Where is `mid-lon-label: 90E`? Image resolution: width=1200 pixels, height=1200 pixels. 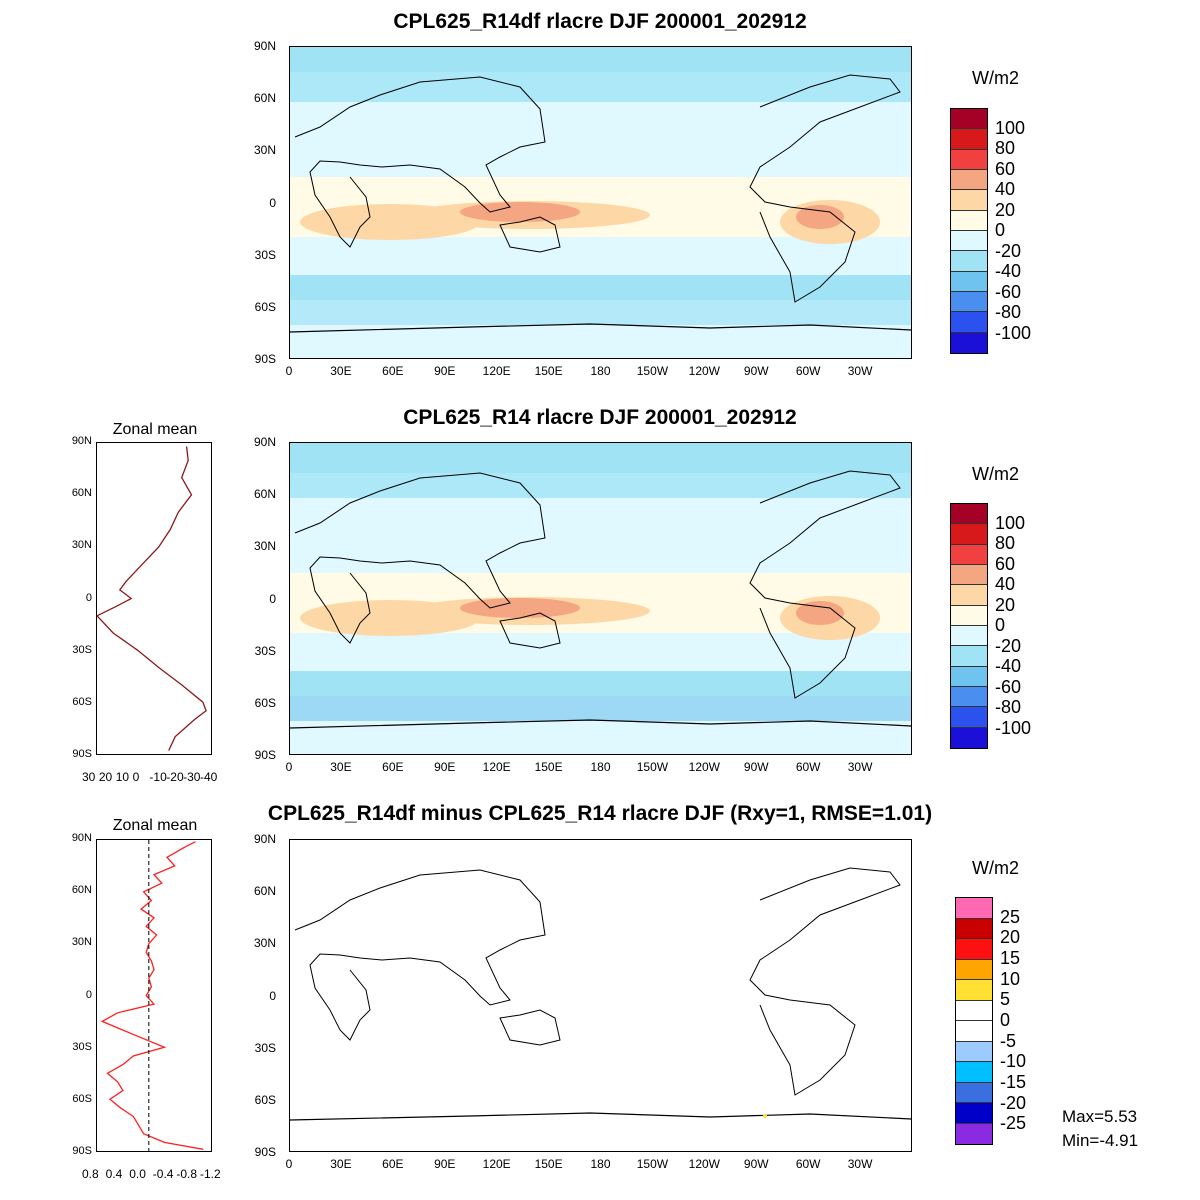
mid-lon-label: 90E is located at coordinates (445, 767).